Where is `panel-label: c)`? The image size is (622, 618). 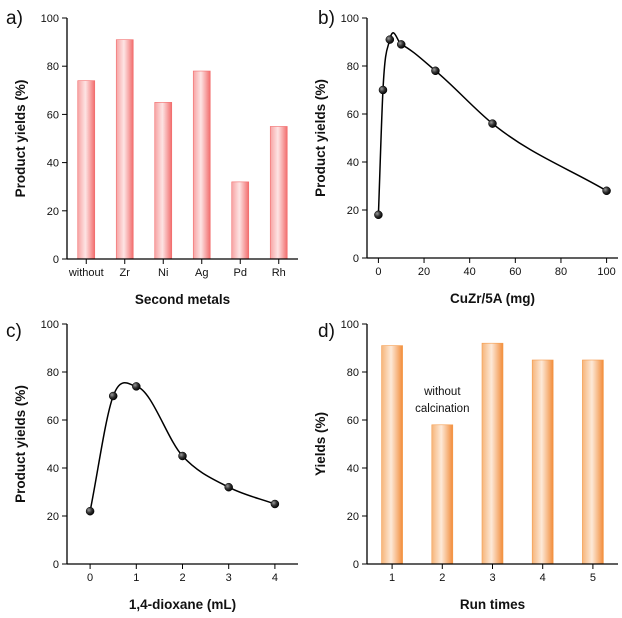 panel-label: c) is located at coordinates (14, 331).